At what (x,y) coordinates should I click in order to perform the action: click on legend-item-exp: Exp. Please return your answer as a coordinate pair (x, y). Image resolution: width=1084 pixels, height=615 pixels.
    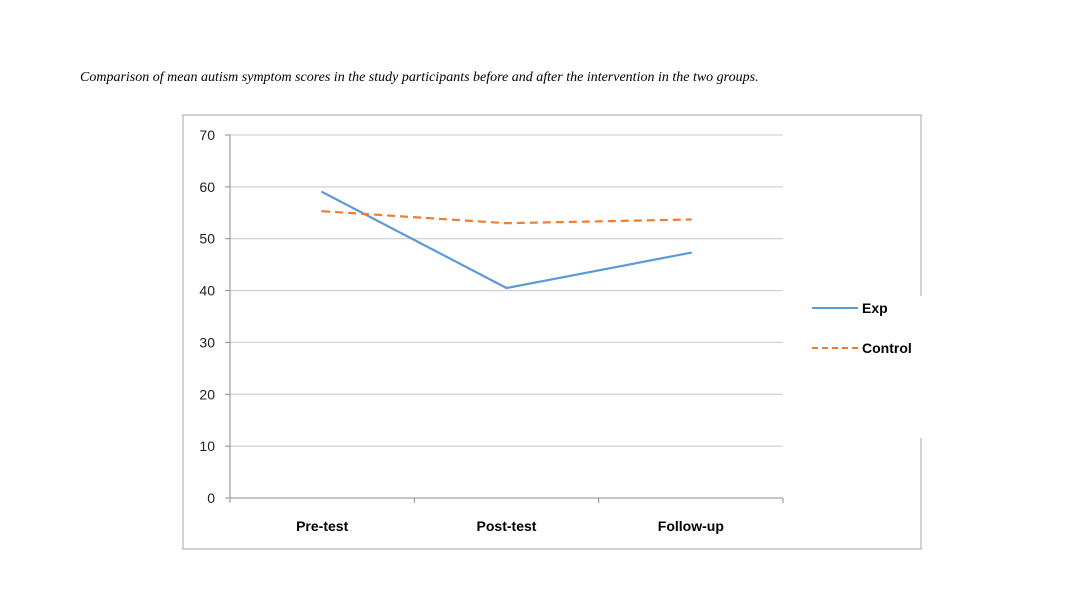
    Looking at the image, I should click on (850, 308).